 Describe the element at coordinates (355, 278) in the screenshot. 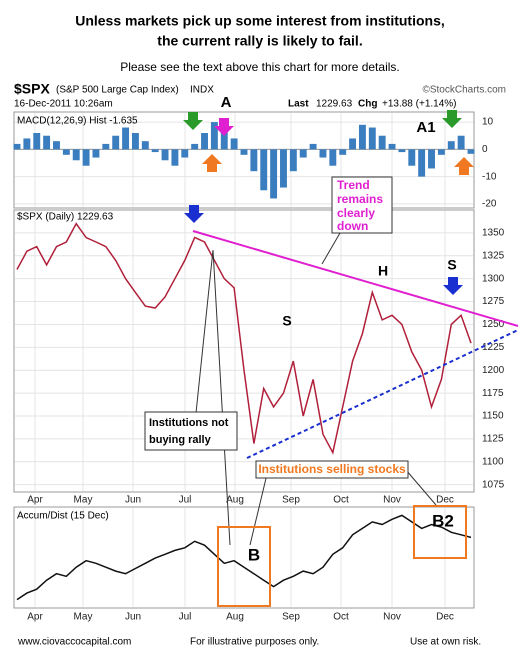

I see `trend-line` at that location.